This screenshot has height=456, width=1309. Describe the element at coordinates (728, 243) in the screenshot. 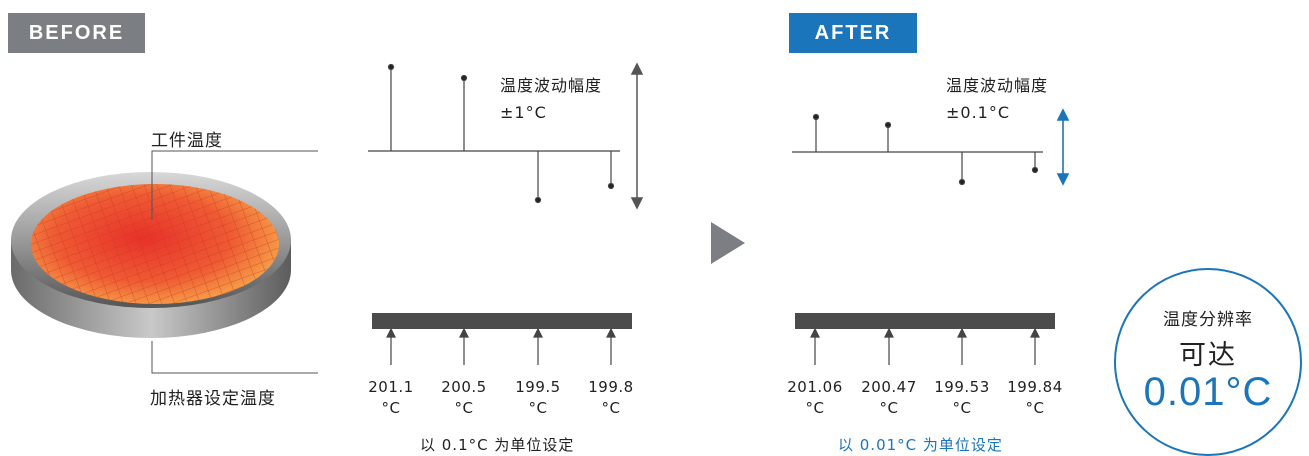

I see `play-triangle-icon` at that location.